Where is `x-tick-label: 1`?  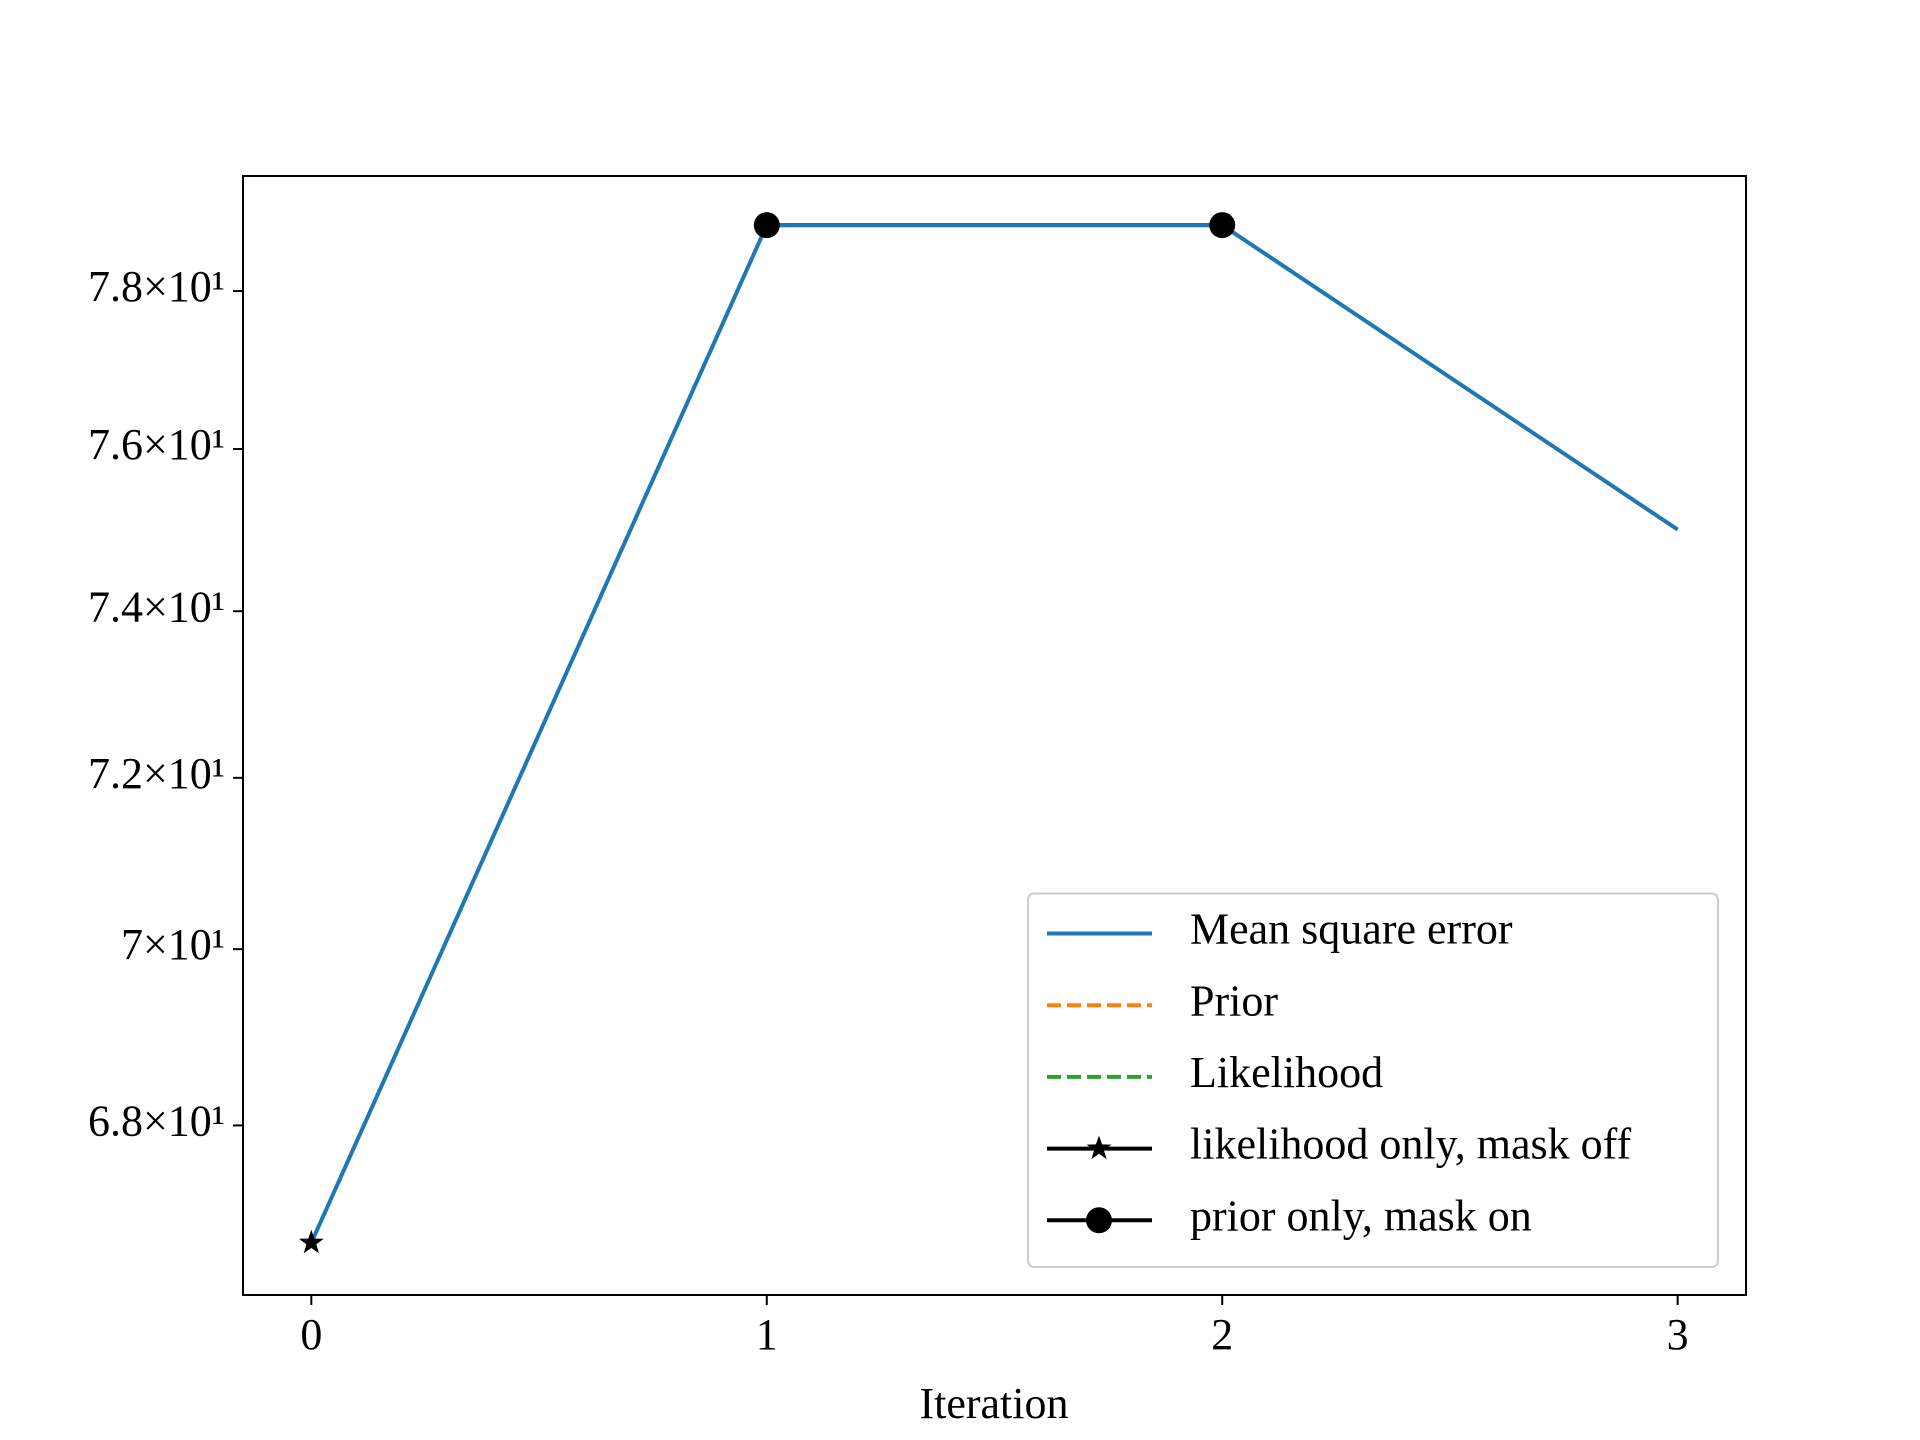 x-tick-label: 1 is located at coordinates (767, 1334).